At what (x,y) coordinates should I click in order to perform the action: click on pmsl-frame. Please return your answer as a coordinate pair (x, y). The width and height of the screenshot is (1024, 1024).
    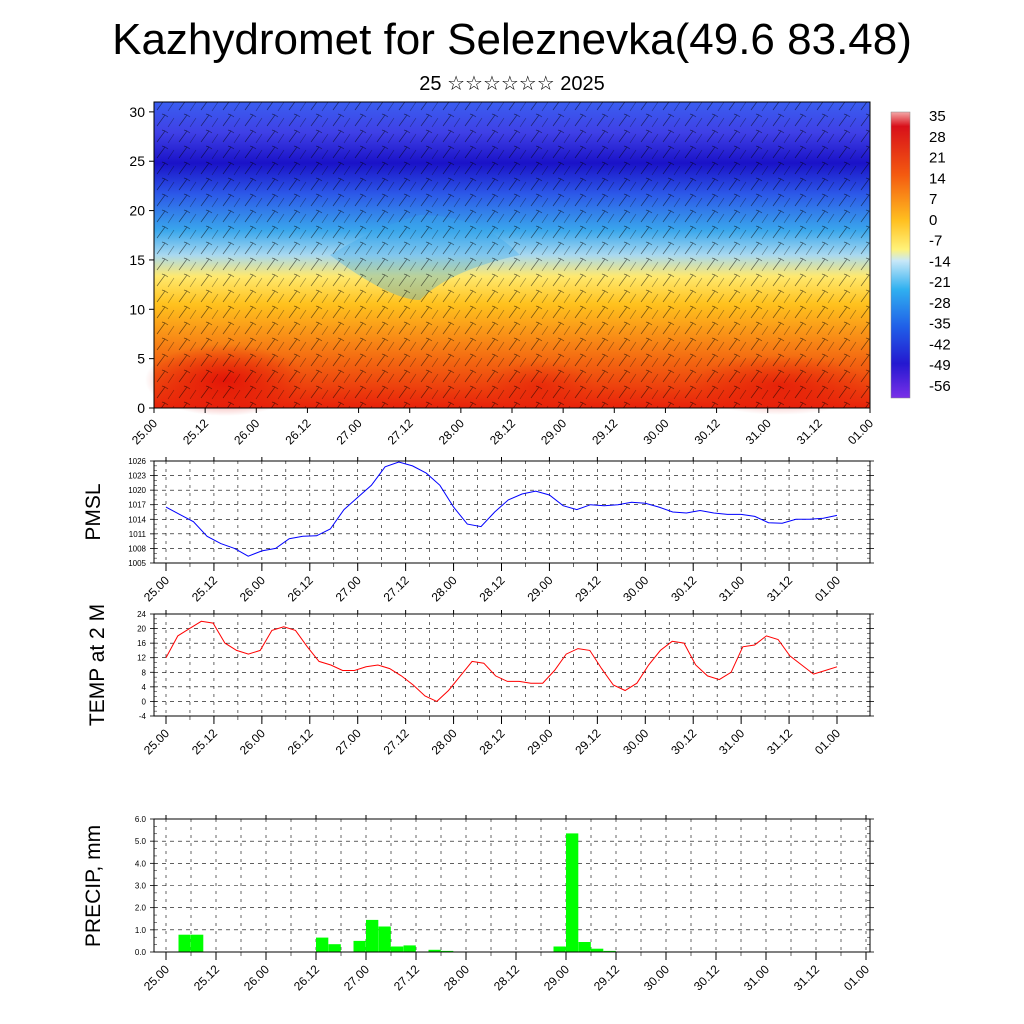
    Looking at the image, I should click on (512, 512).